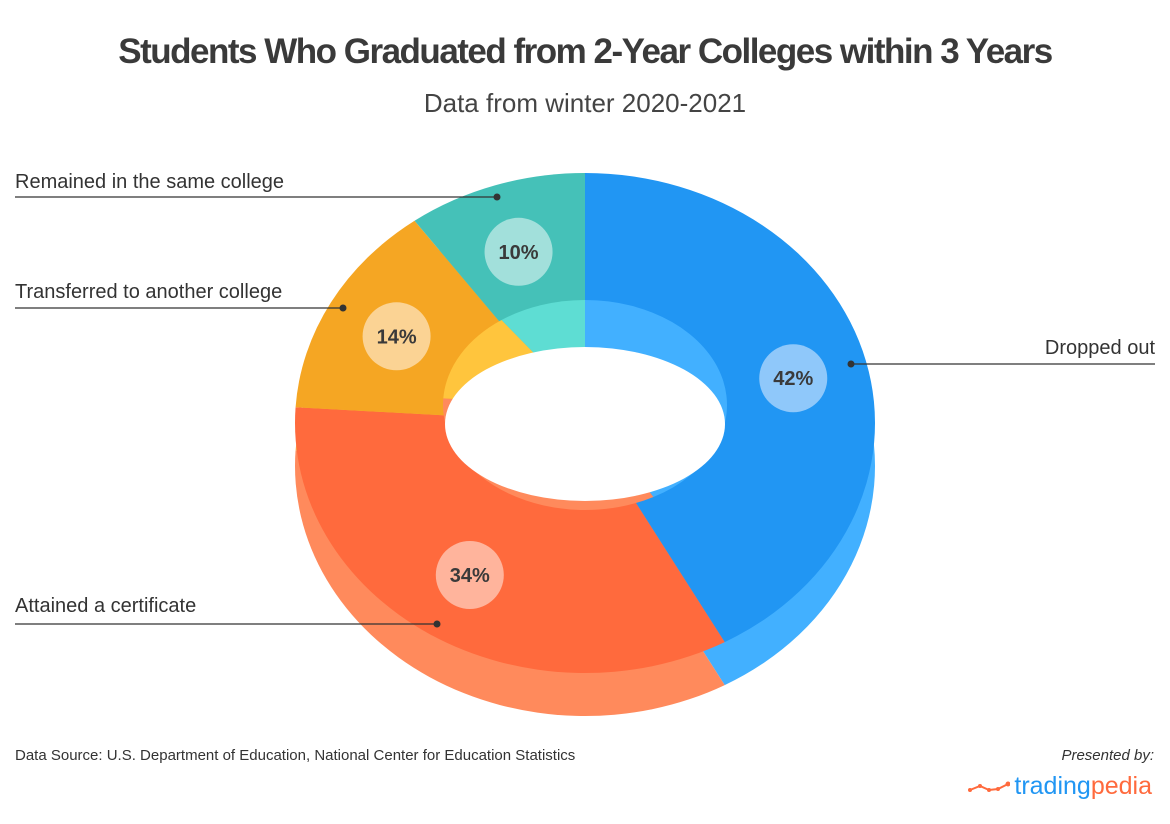  What do you see at coordinates (343, 308) in the screenshot?
I see `leader-dot-transferred` at bounding box center [343, 308].